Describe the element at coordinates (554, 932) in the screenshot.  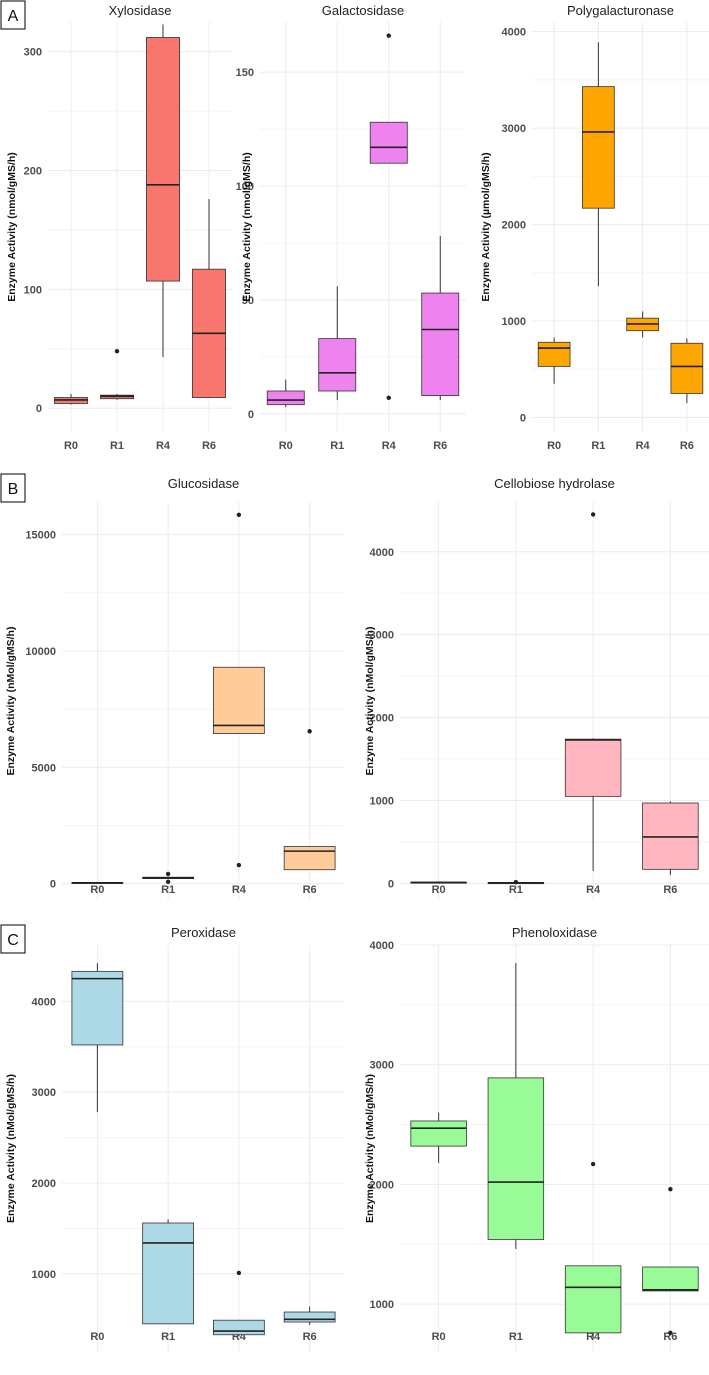
I see `chart-title: Phenoloxidase` at that location.